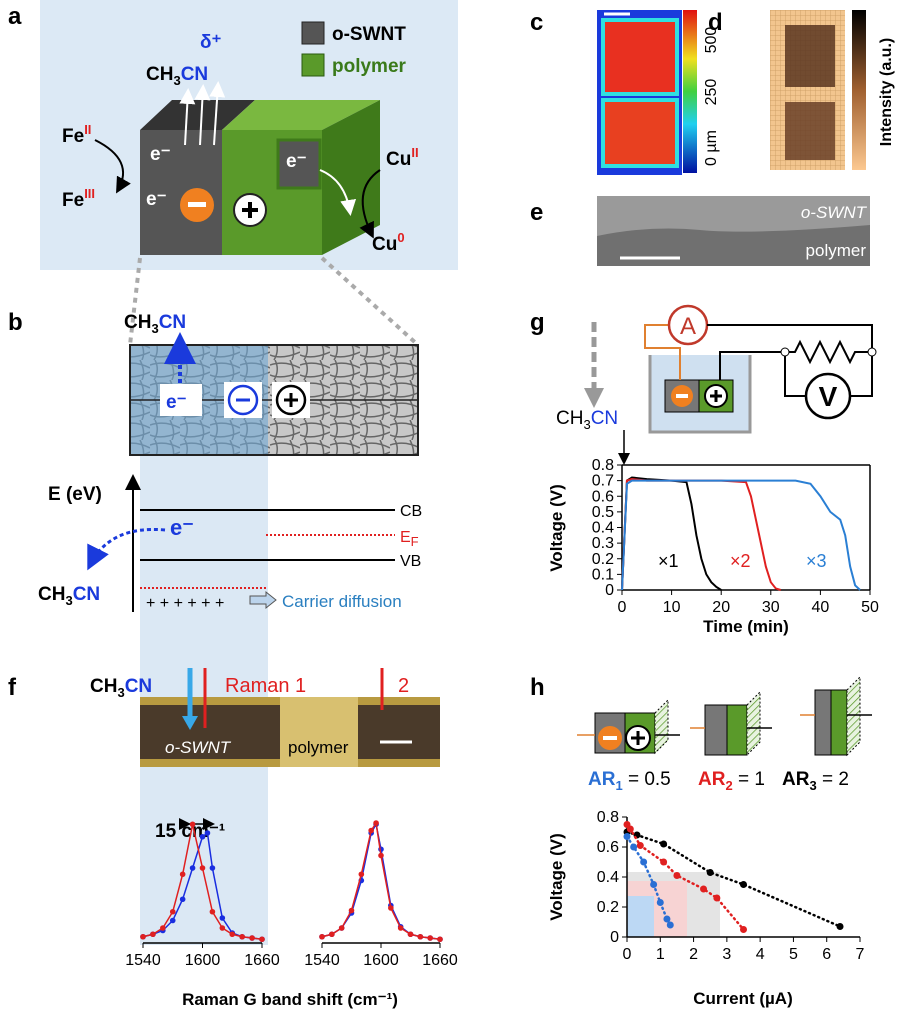 The height and width of the screenshot is (1017, 898). Describe the element at coordinates (291, 400) in the screenshot. I see `plus-circle` at that location.